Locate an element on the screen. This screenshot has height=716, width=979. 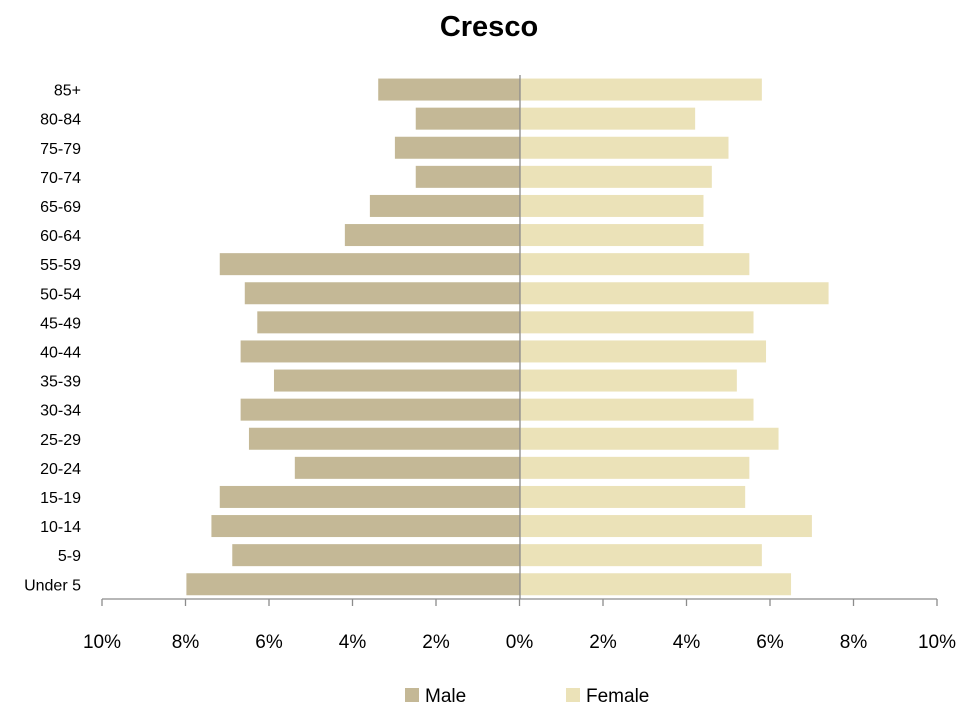
chart-title: Cresco is located at coordinates (489, 27).